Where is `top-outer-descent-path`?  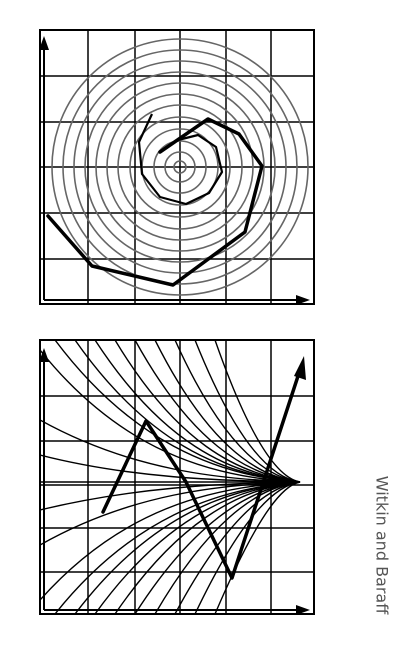
top-outer-descent-path is located at coordinates (155, 202).